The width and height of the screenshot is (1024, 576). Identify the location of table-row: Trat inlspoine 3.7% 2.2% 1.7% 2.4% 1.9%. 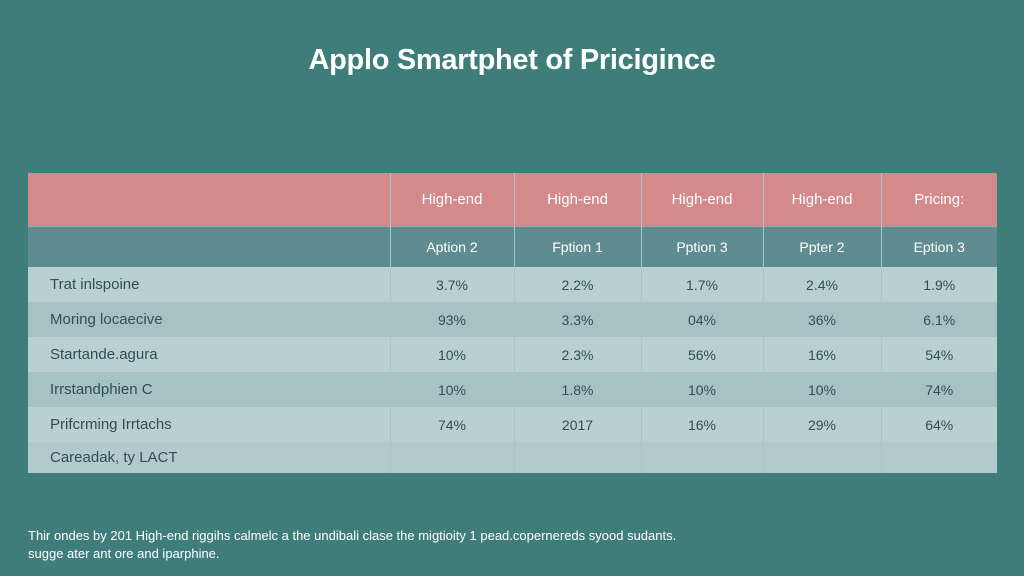
(512, 284).